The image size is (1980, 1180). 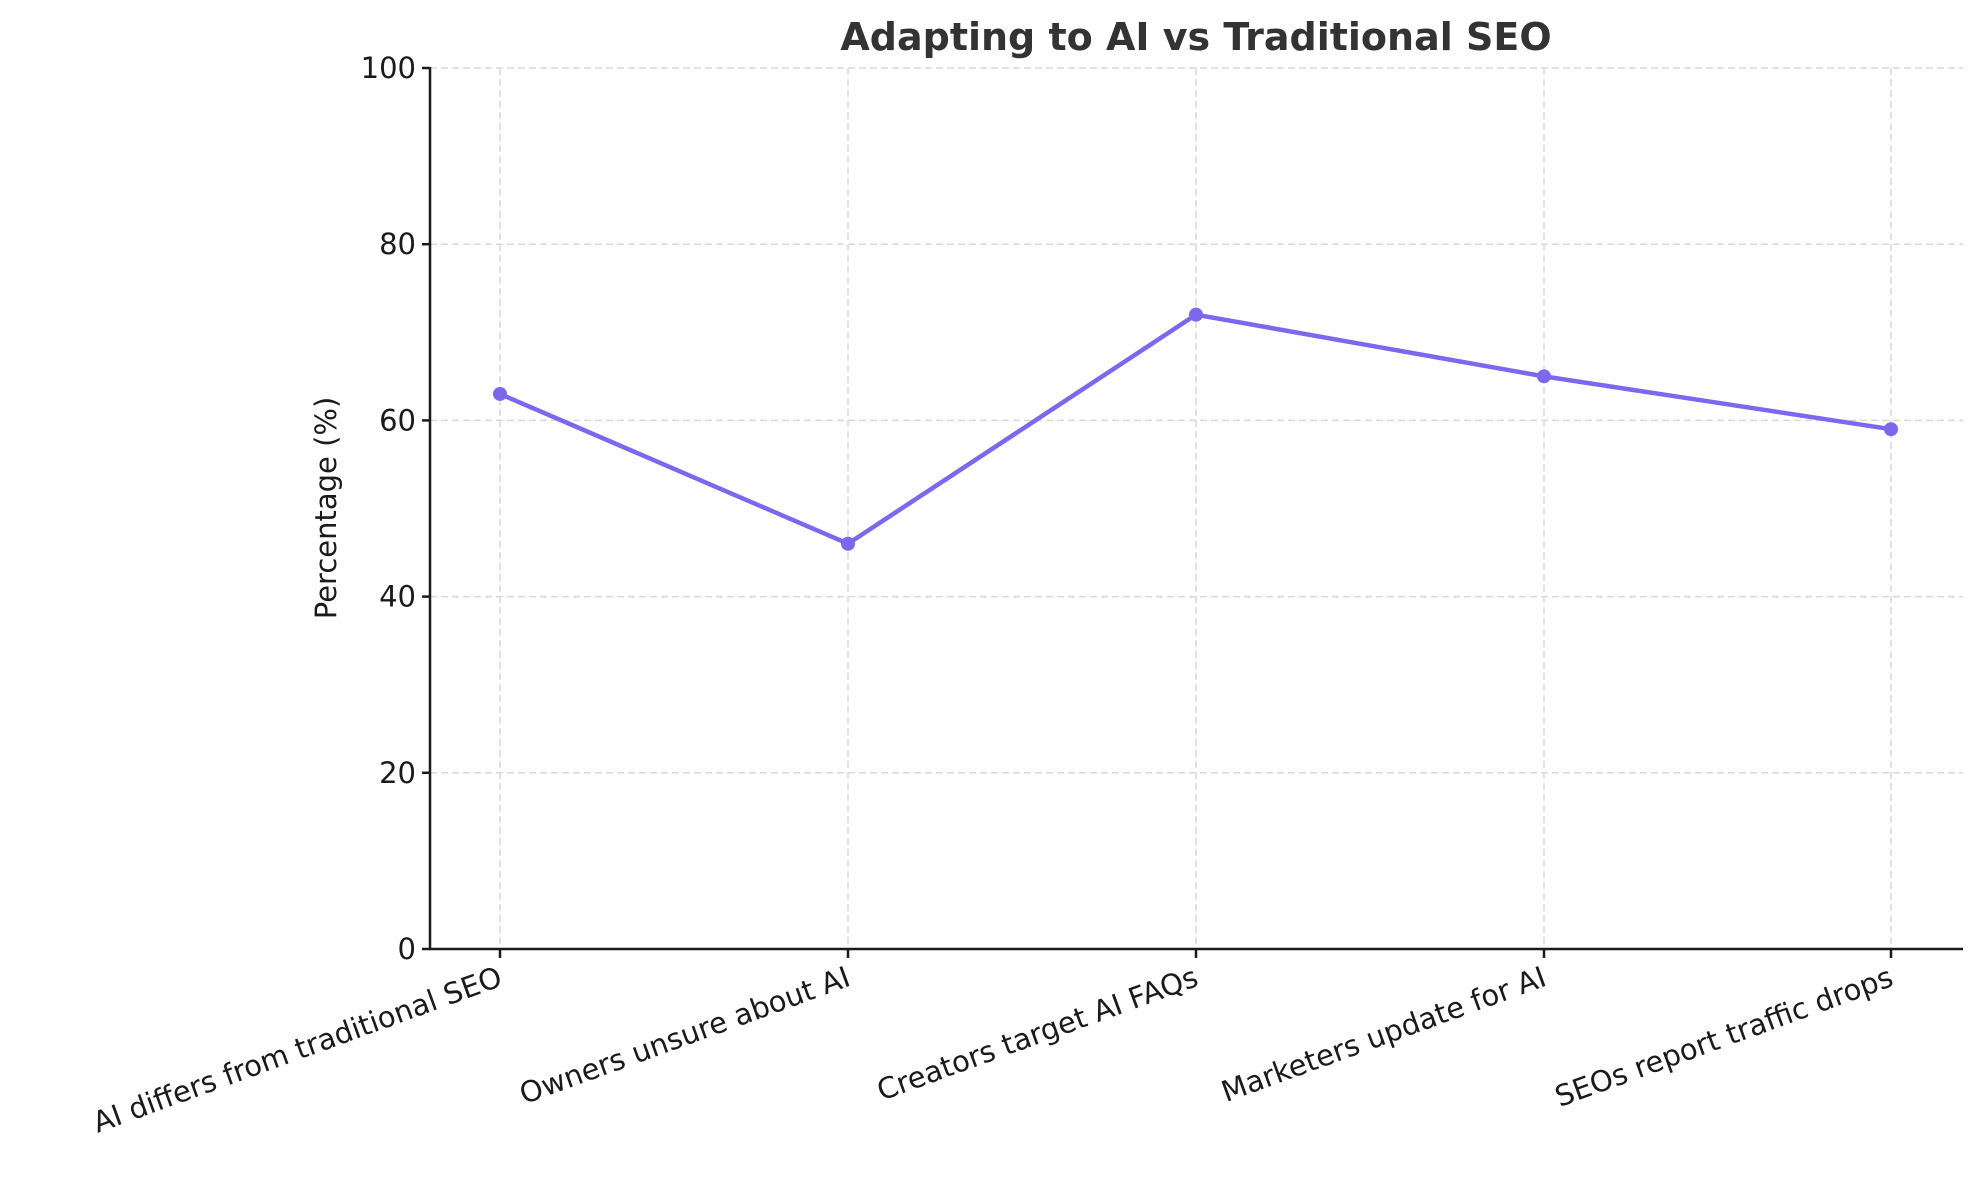 What do you see at coordinates (395, 508) in the screenshot?
I see `y-axis-ticks: 0 20 40 60 80 100` at bounding box center [395, 508].